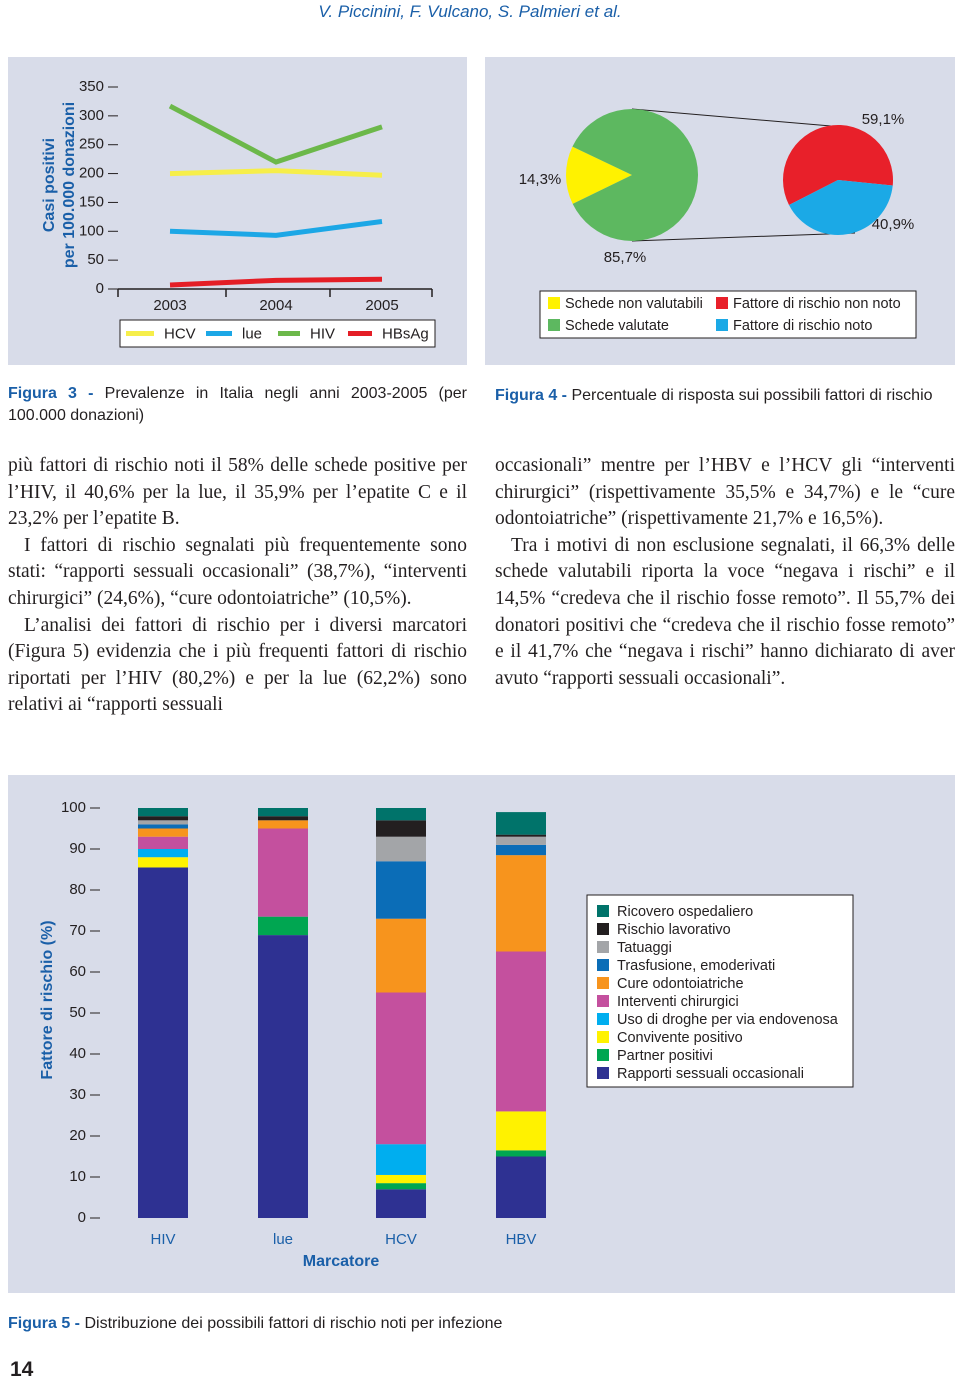 The image size is (960, 1385). Describe the element at coordinates (883, 119) in the screenshot. I see `value-label: 59,1%` at that location.